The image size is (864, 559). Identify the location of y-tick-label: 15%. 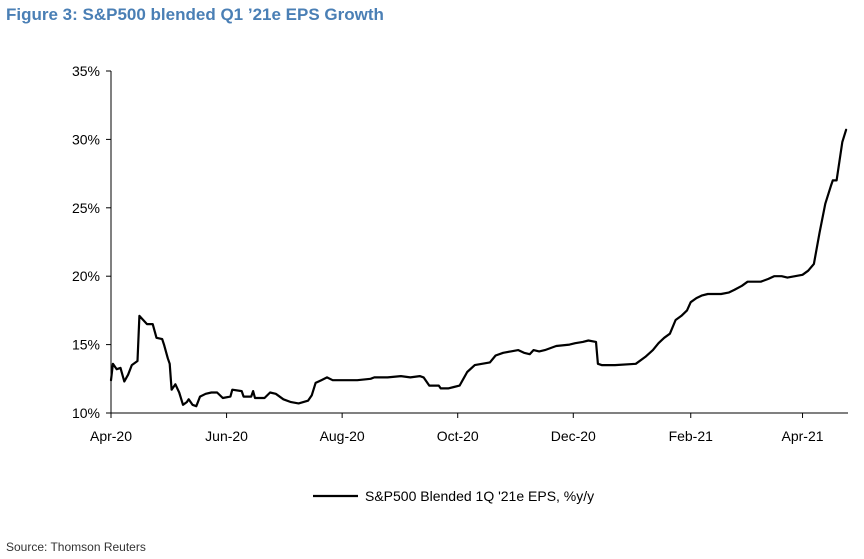
(86, 345).